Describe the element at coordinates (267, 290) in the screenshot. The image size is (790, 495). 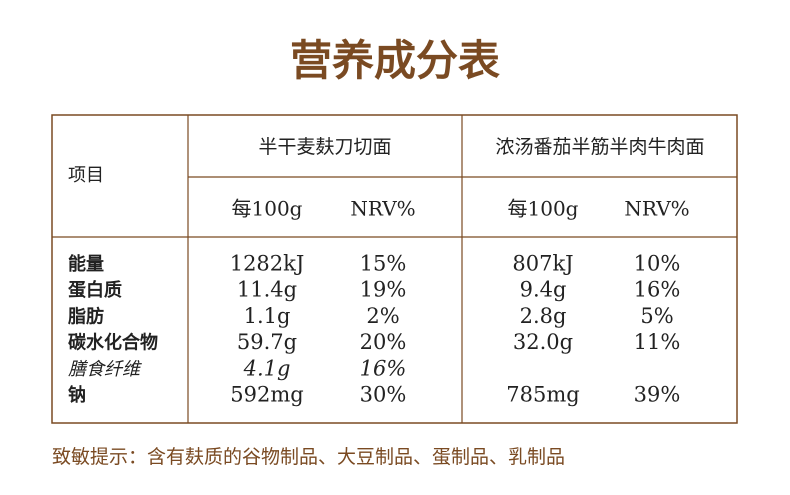
I see `nutrient-value: 11.4g` at that location.